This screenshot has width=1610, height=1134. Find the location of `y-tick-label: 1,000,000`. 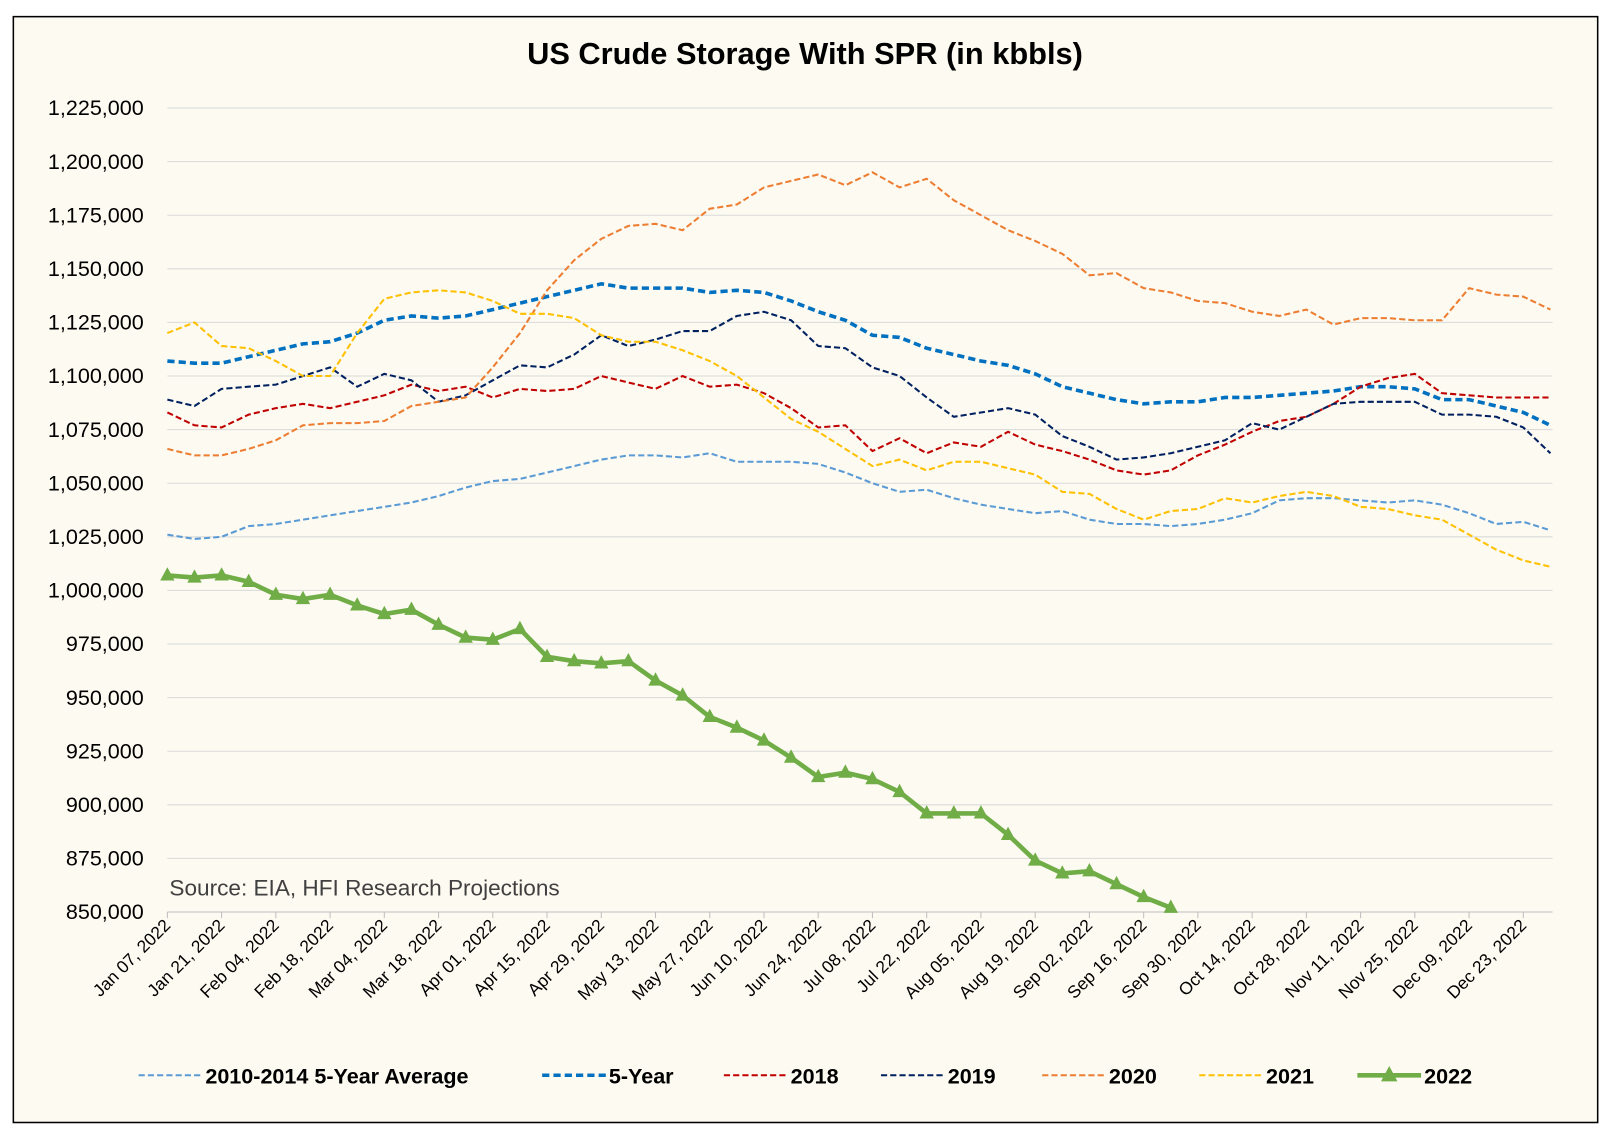

y-tick-label: 1,000,000 is located at coordinates (96, 590).